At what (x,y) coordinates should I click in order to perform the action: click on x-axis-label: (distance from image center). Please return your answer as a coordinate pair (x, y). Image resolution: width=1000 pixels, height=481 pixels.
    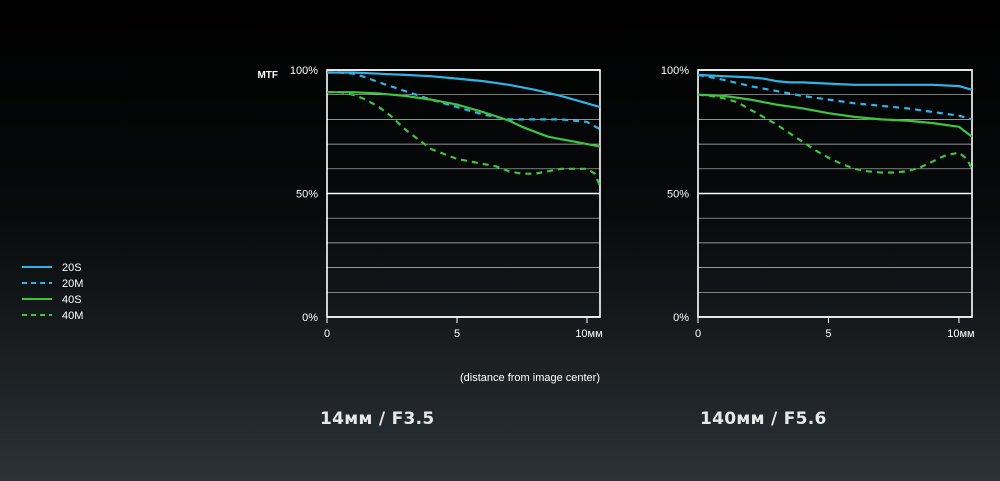
    Looking at the image, I should click on (530, 378).